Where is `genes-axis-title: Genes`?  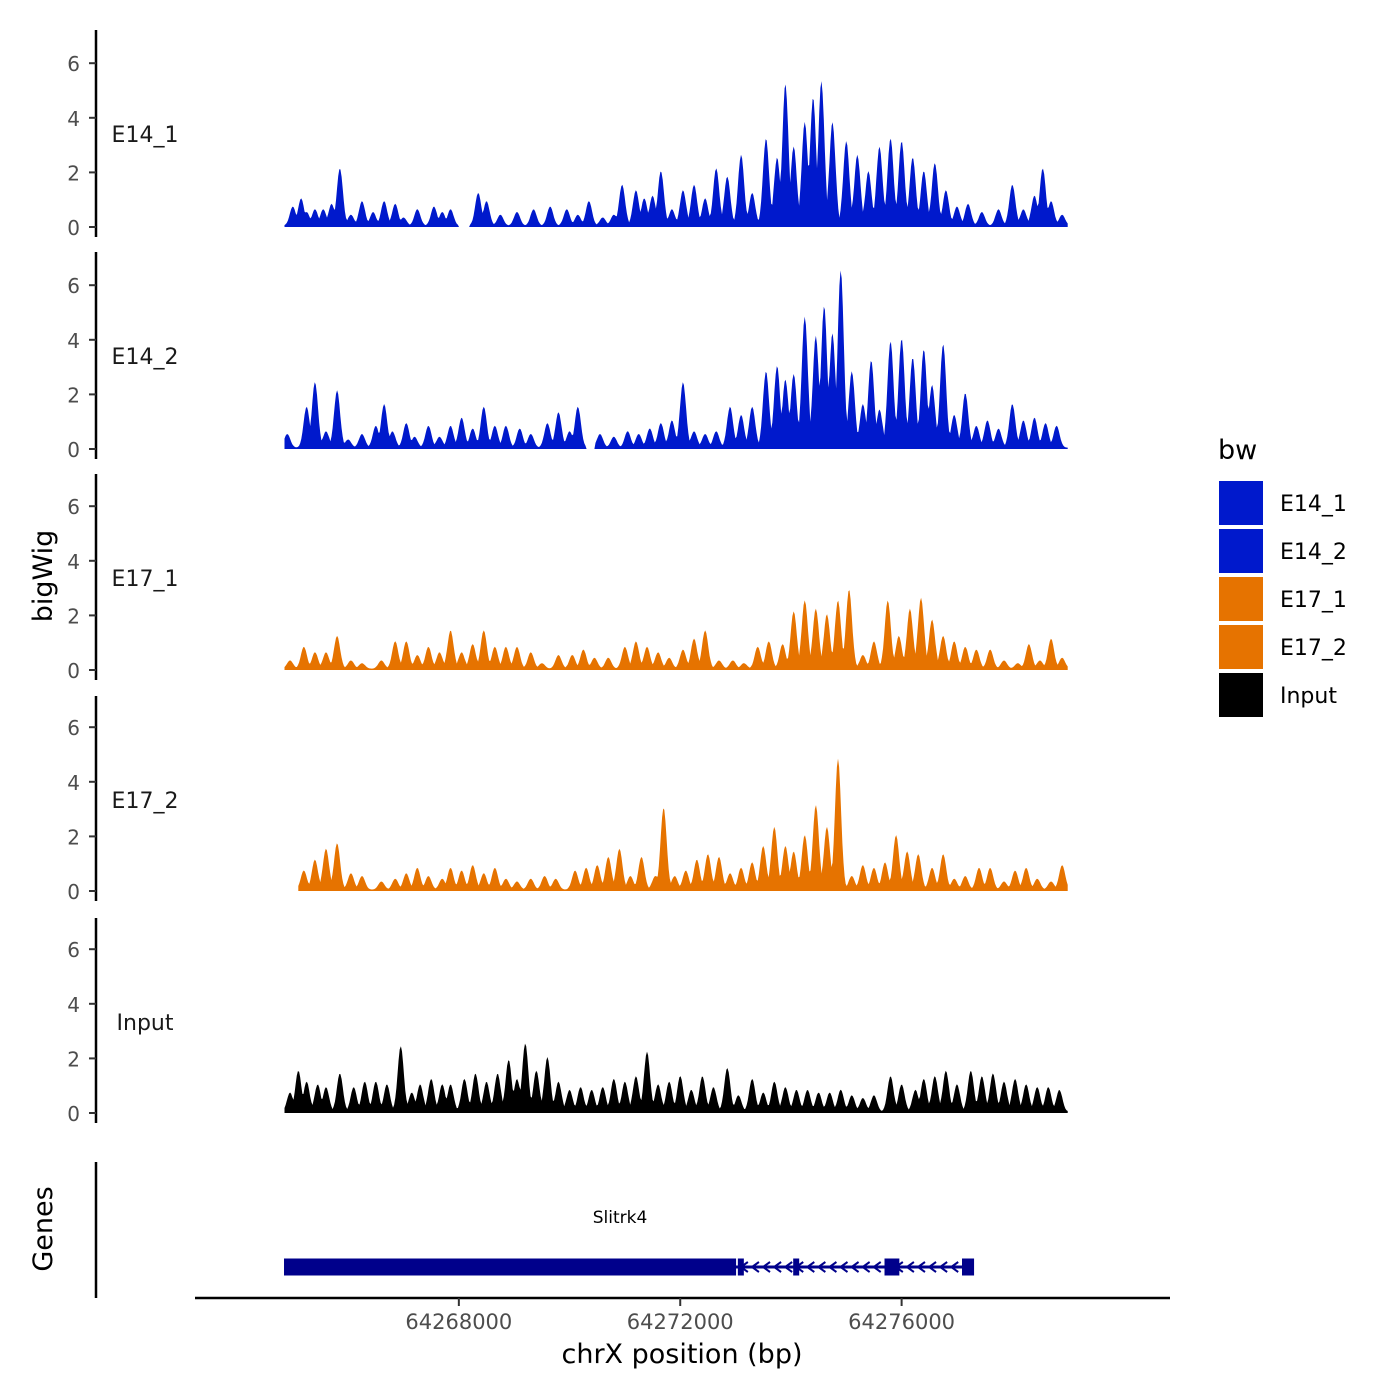
genes-axis-title: Genes is located at coordinates (43, 1228).